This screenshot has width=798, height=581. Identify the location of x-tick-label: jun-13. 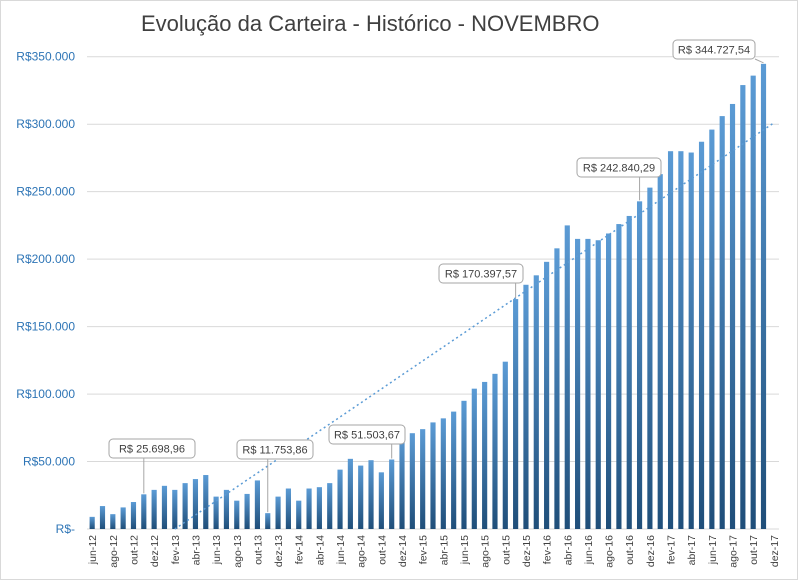
(217, 550).